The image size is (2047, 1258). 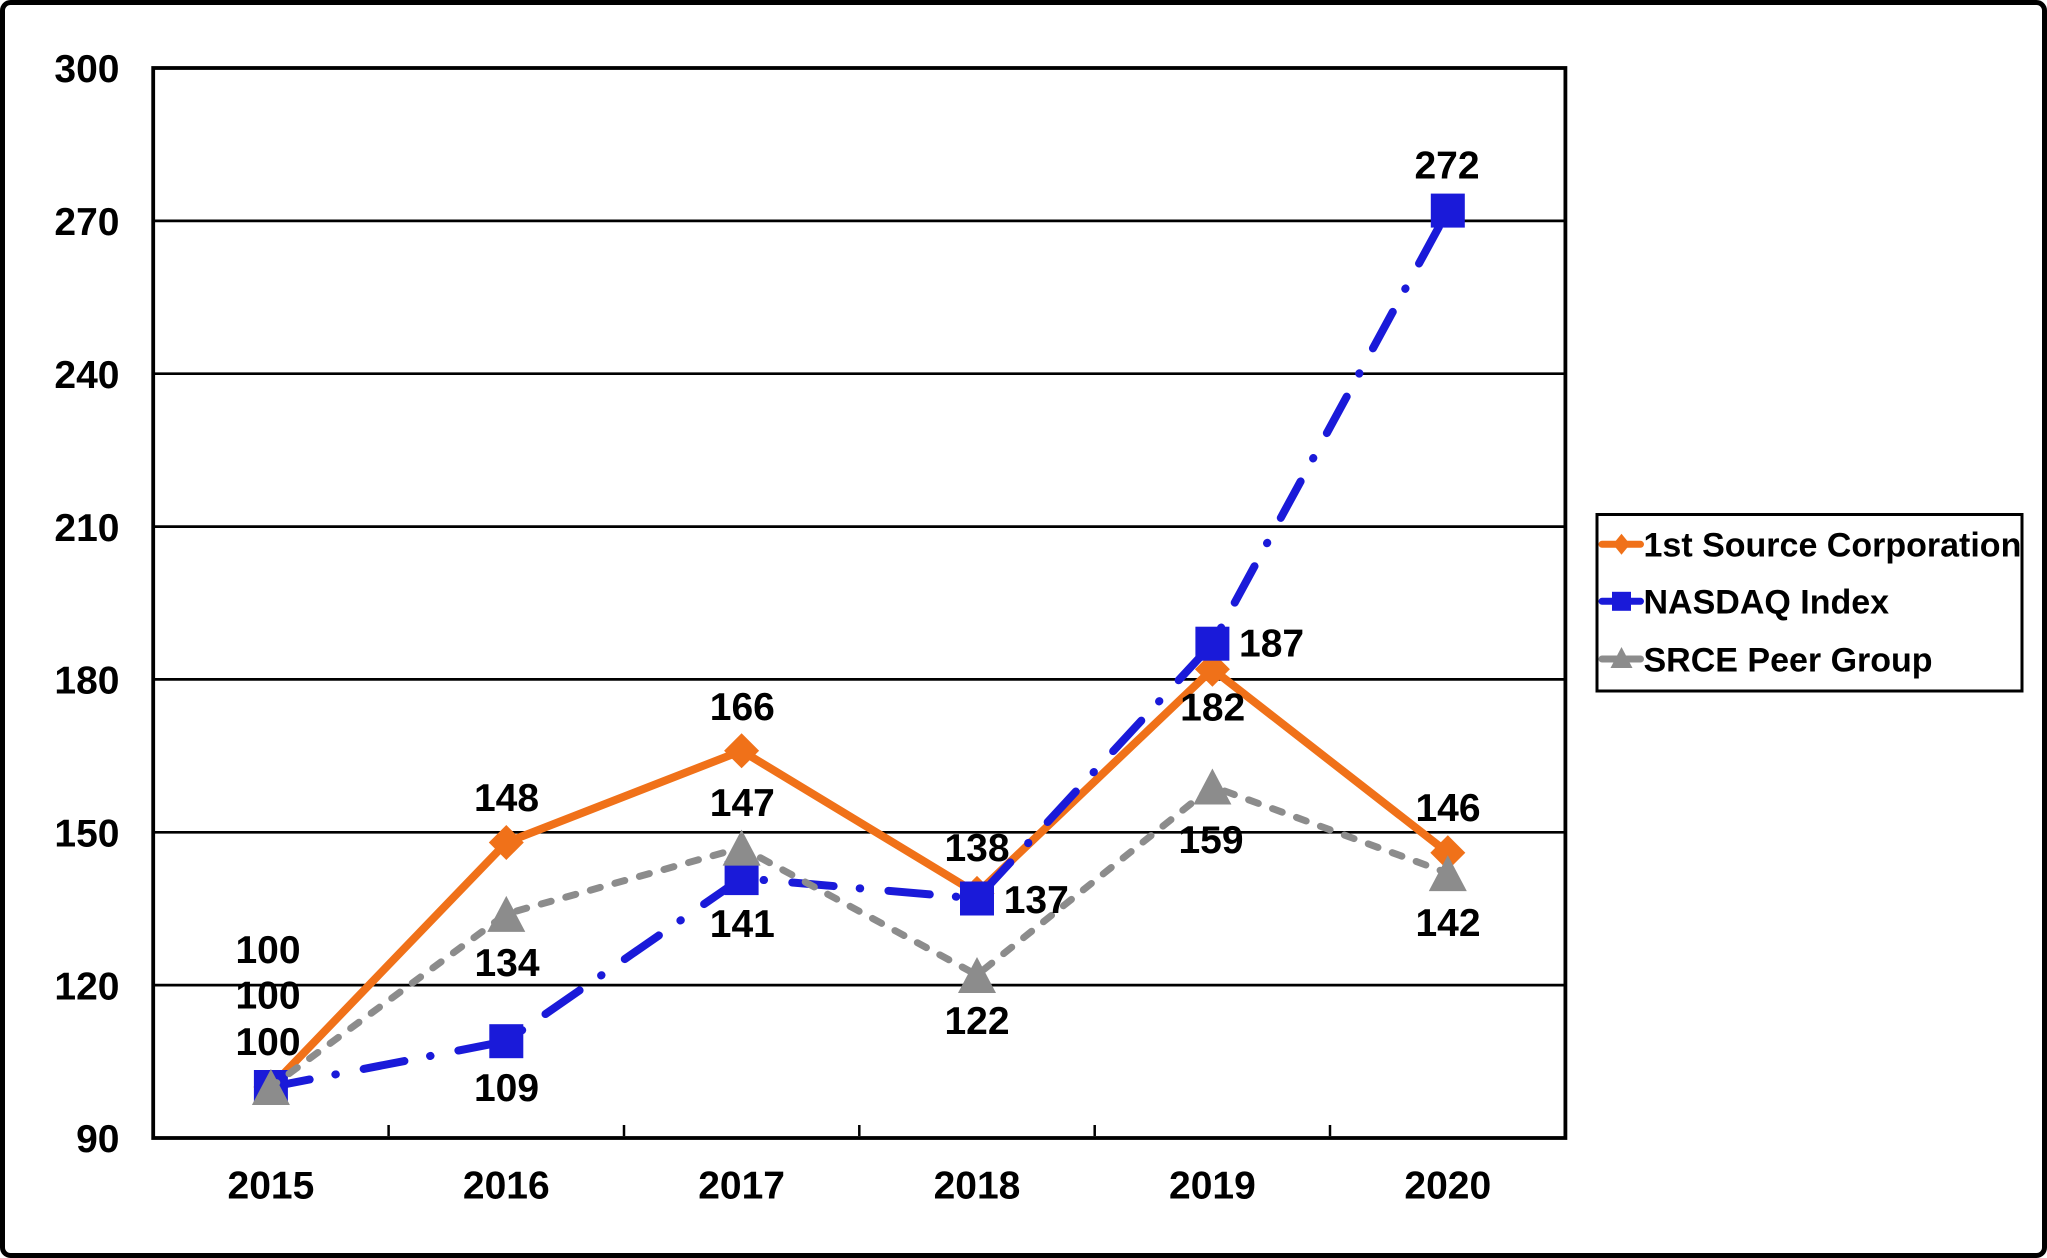 I want to click on svg-text: 1st Source Corporation, so click(x=1833, y=546).